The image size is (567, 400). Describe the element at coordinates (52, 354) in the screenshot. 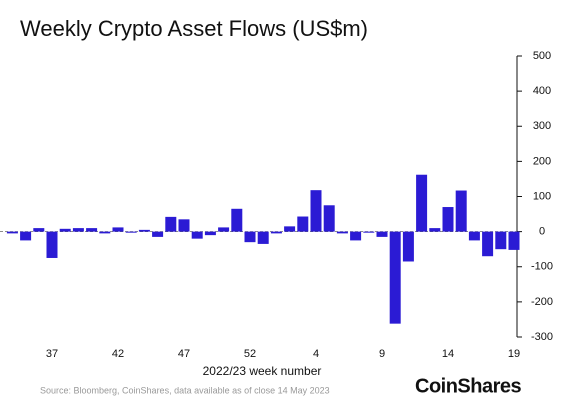

I see `x-tick-label: 37` at that location.